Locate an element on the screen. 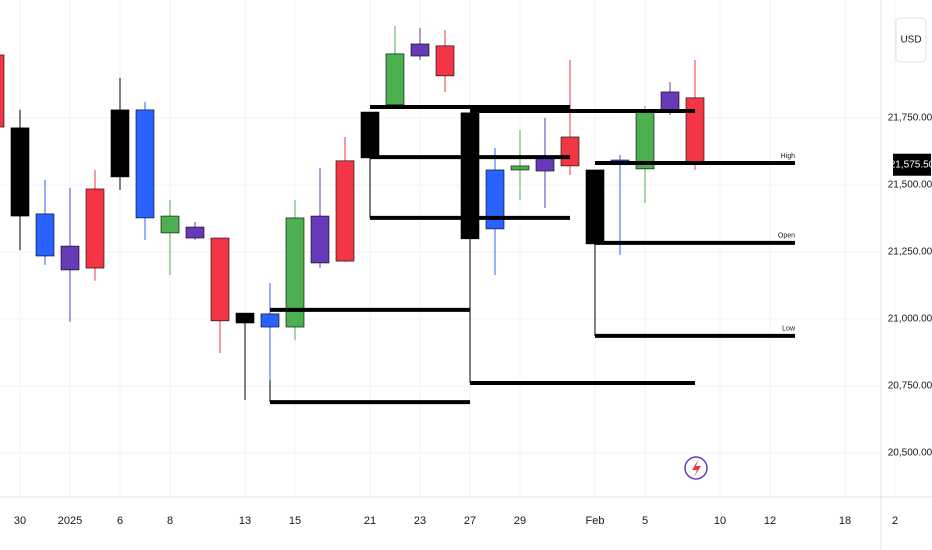  x-tick-label: 5 is located at coordinates (645, 521).